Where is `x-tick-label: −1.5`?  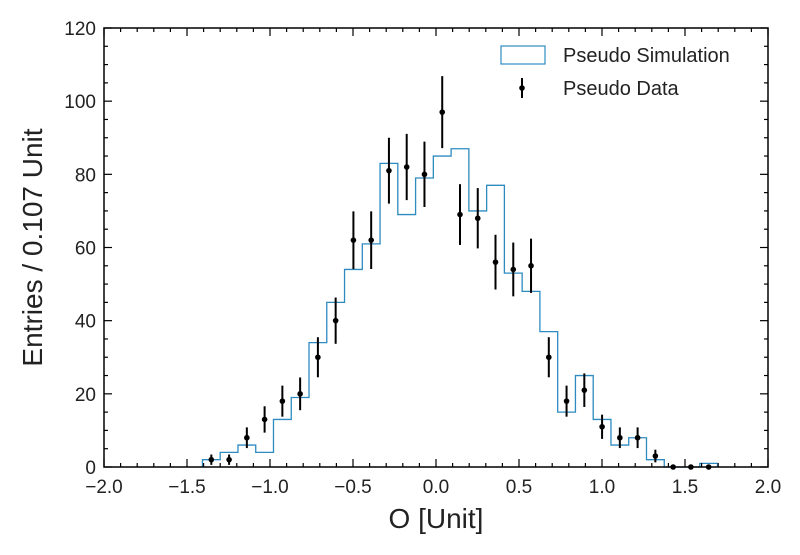
x-tick-label: −1.5 is located at coordinates (187, 487).